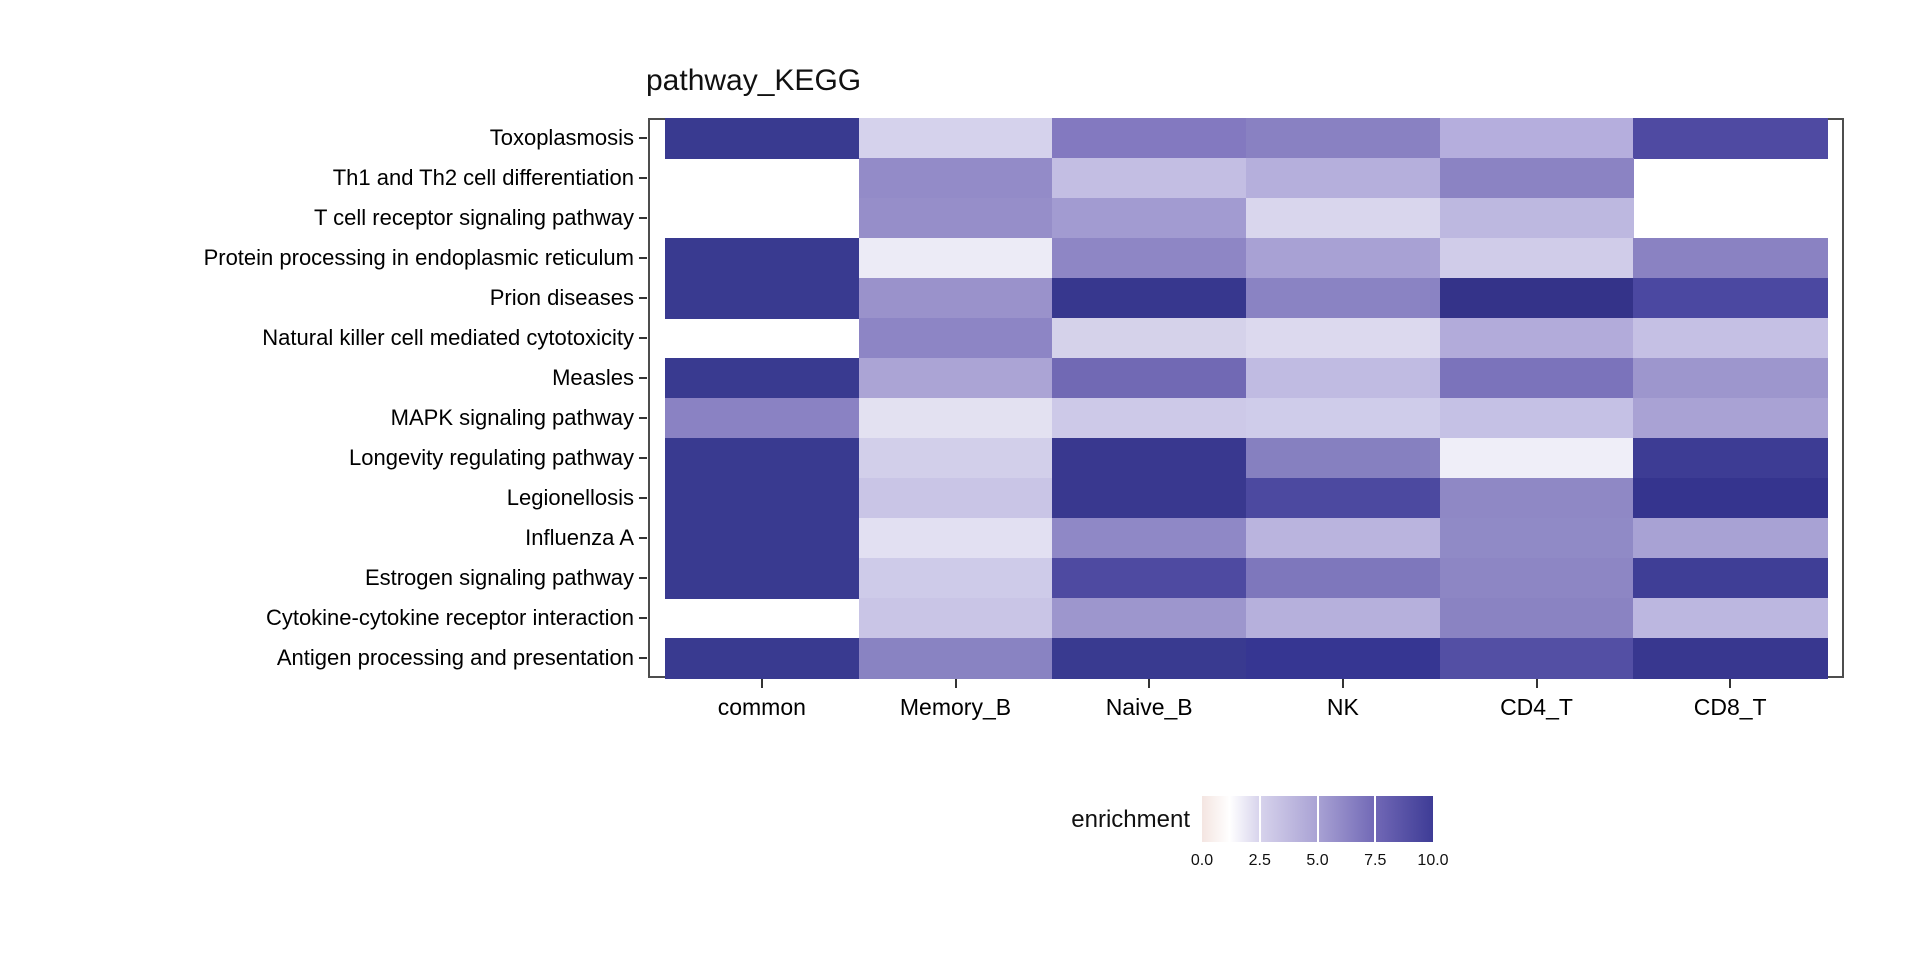  Describe the element at coordinates (455, 657) in the screenshot. I see `y-axis-label: Antigen processing and presentation` at that location.